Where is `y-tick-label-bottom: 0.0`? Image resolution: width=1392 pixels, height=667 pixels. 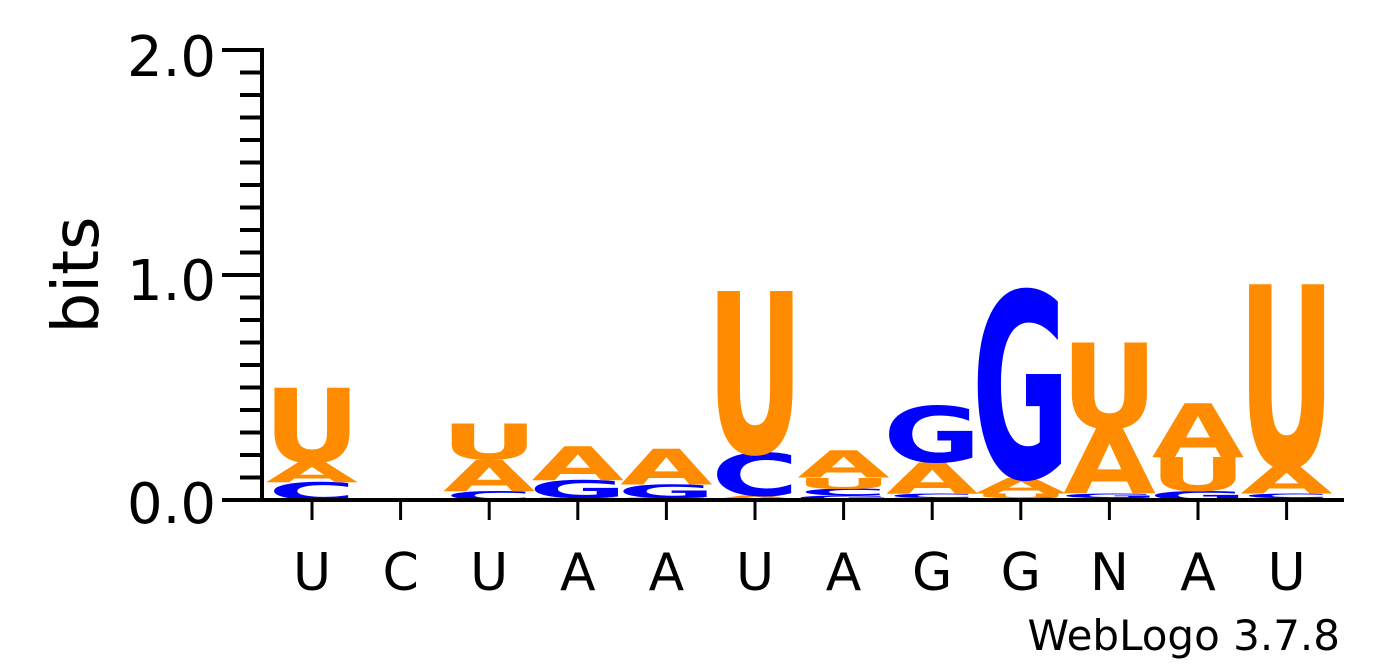 y-tick-label-bottom: 0.0 is located at coordinates (171, 504).